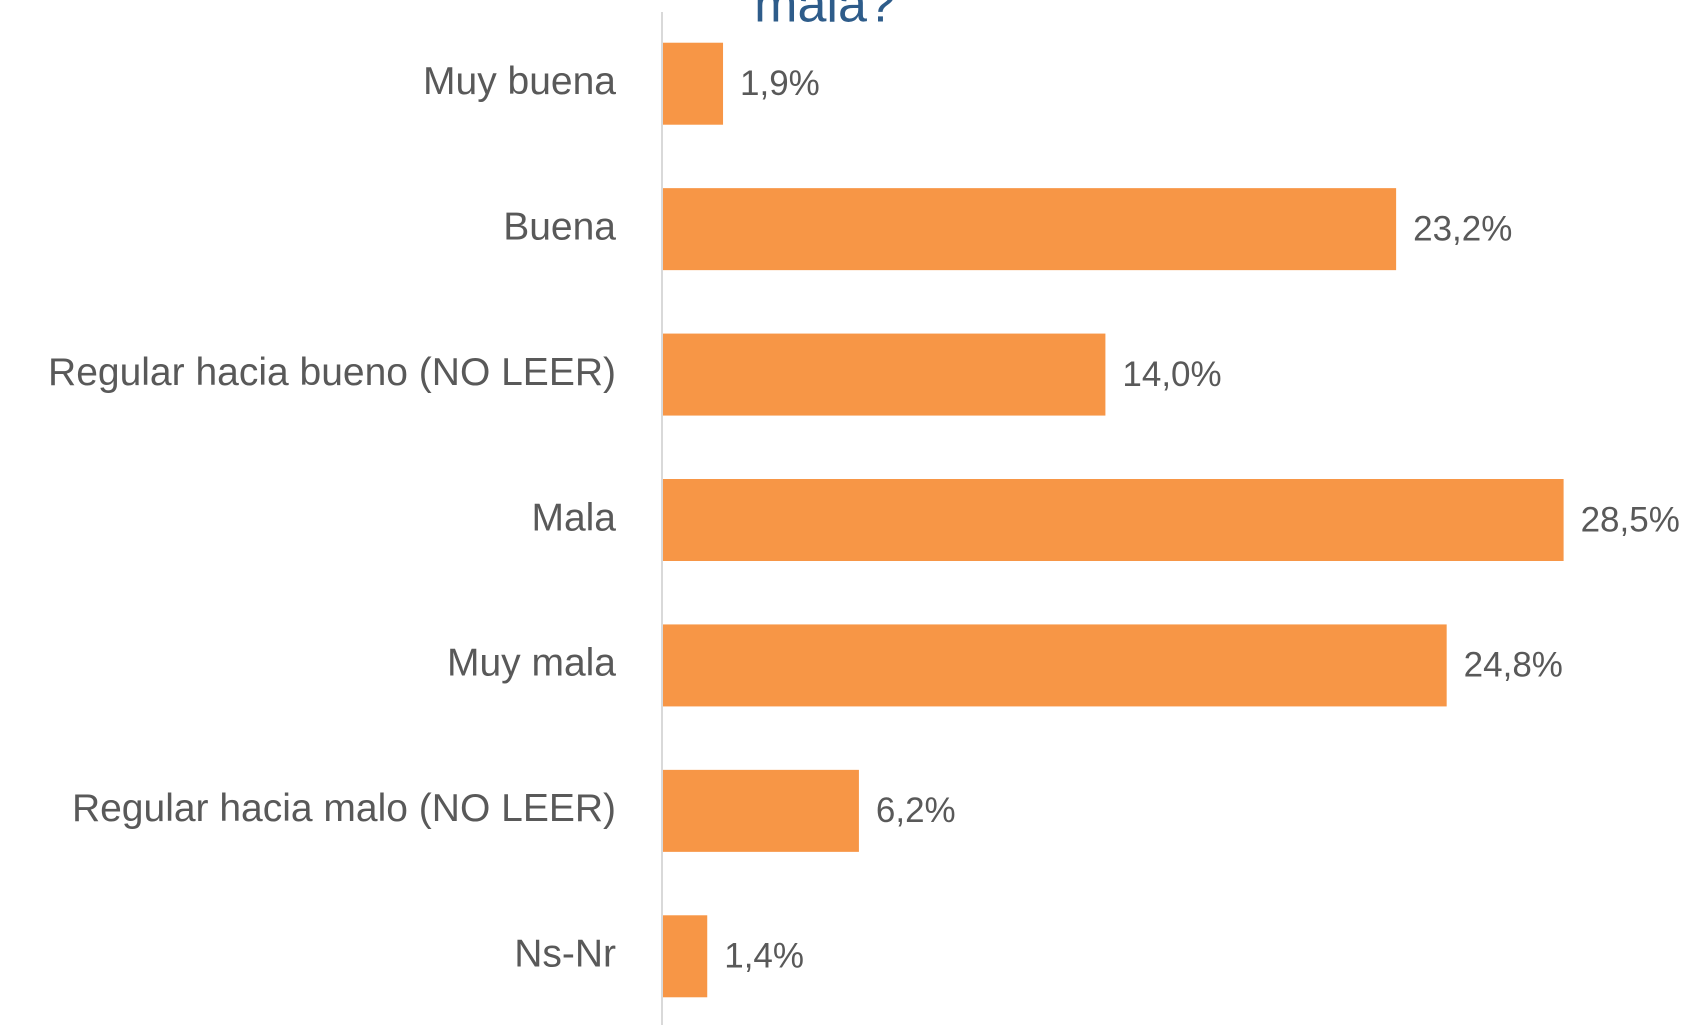 This screenshot has width=1696, height=1025. What do you see at coordinates (573, 517) in the screenshot?
I see `category-label: Mala` at bounding box center [573, 517].